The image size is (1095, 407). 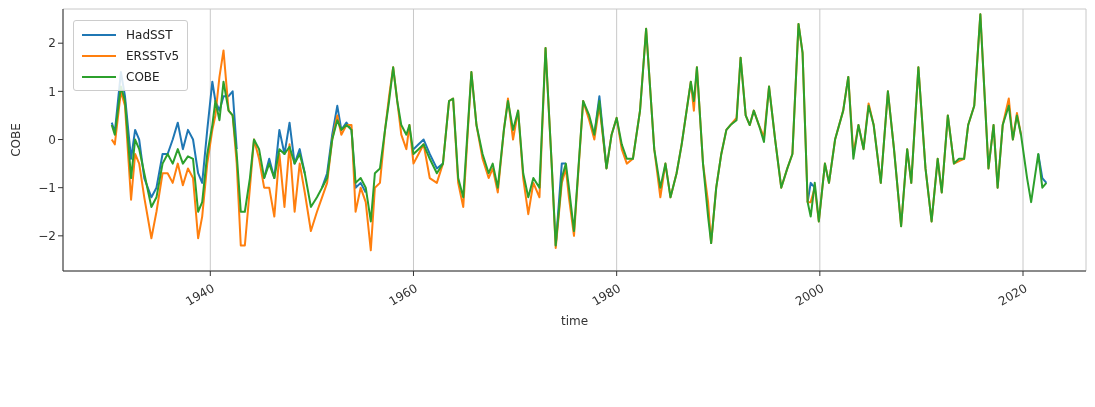 I want to click on y-tick-label: −1, so click(x=47, y=187).